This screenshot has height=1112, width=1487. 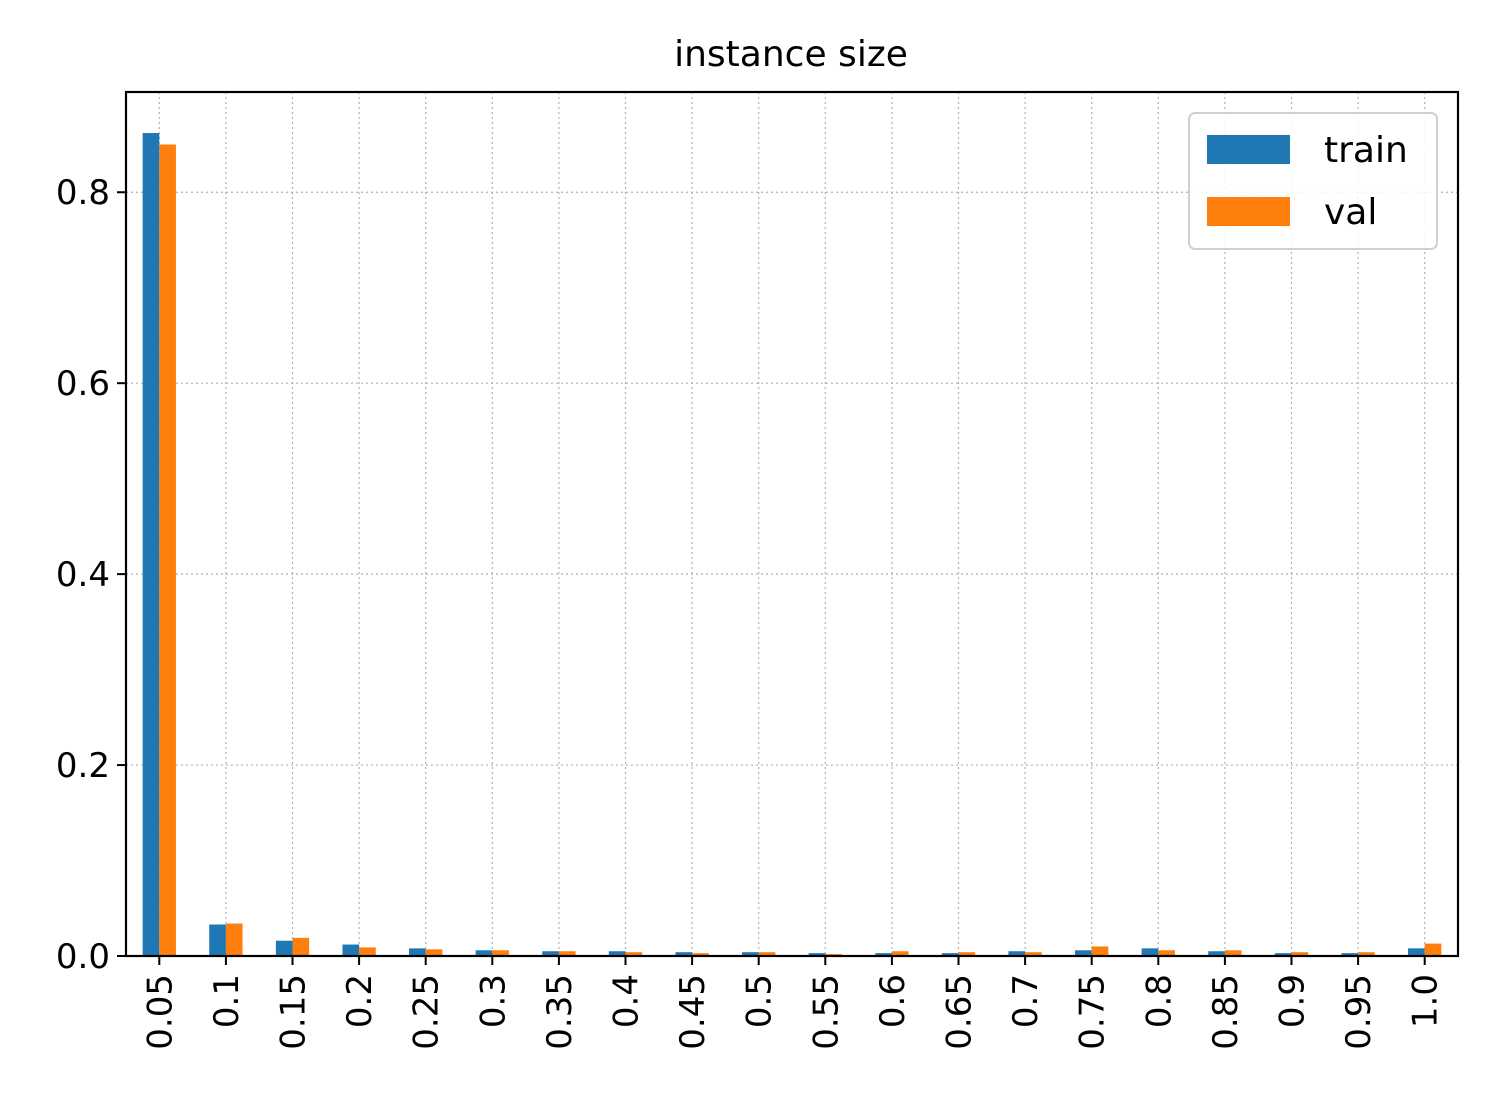 I want to click on x-tick-label: 0.75, so click(x=1093, y=1012).